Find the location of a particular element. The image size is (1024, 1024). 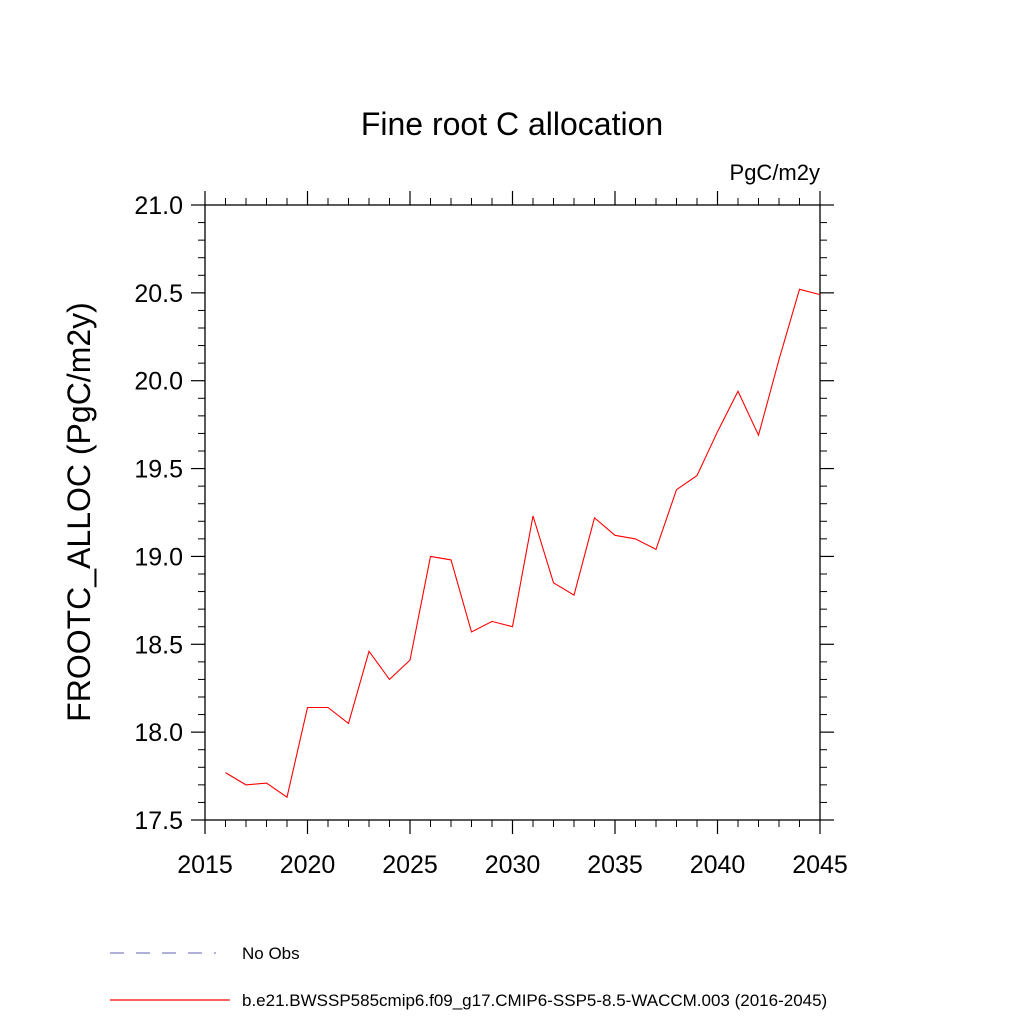

x-tick-labels: 2015 2020 2025 2030 2035 2040 2045 is located at coordinates (512, 865).